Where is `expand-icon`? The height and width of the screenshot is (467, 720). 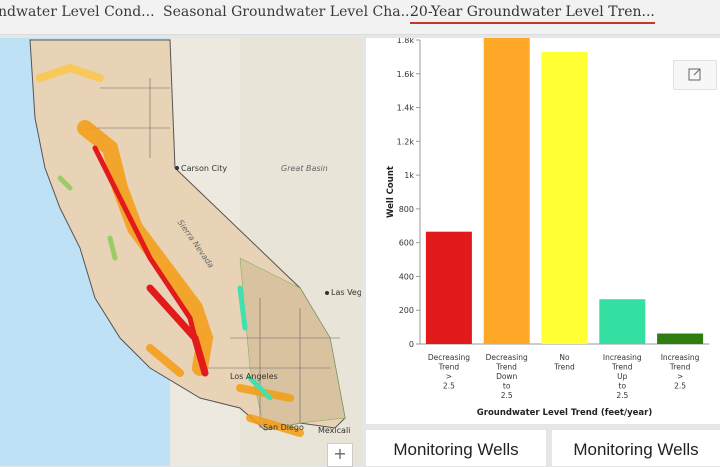
expand-icon is located at coordinates (694, 74).